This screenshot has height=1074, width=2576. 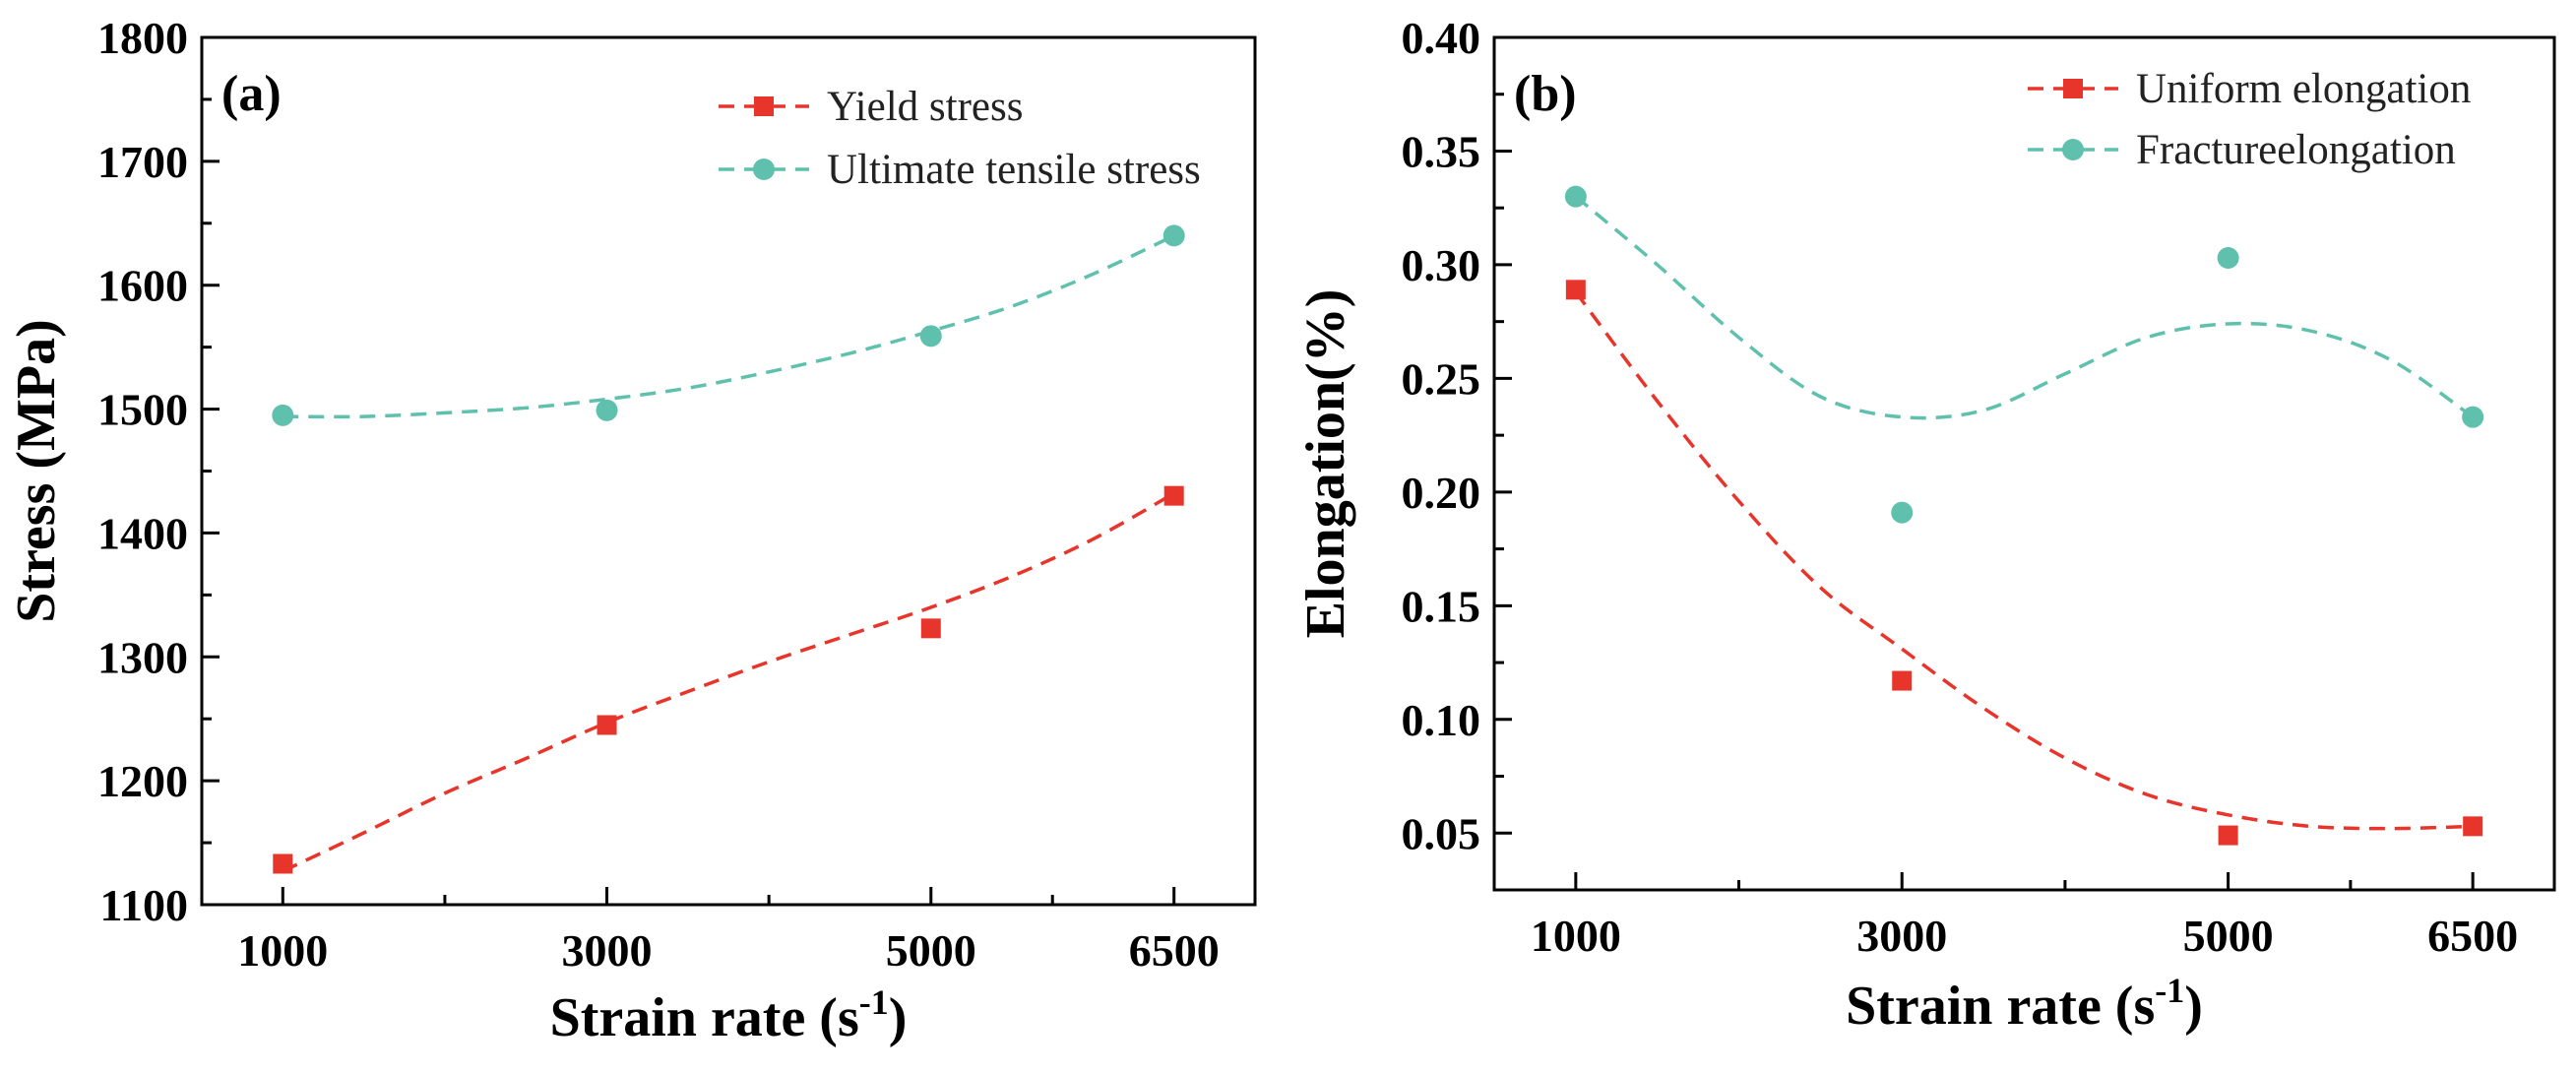 What do you see at coordinates (252, 94) in the screenshot?
I see `panel-label: (a)` at bounding box center [252, 94].